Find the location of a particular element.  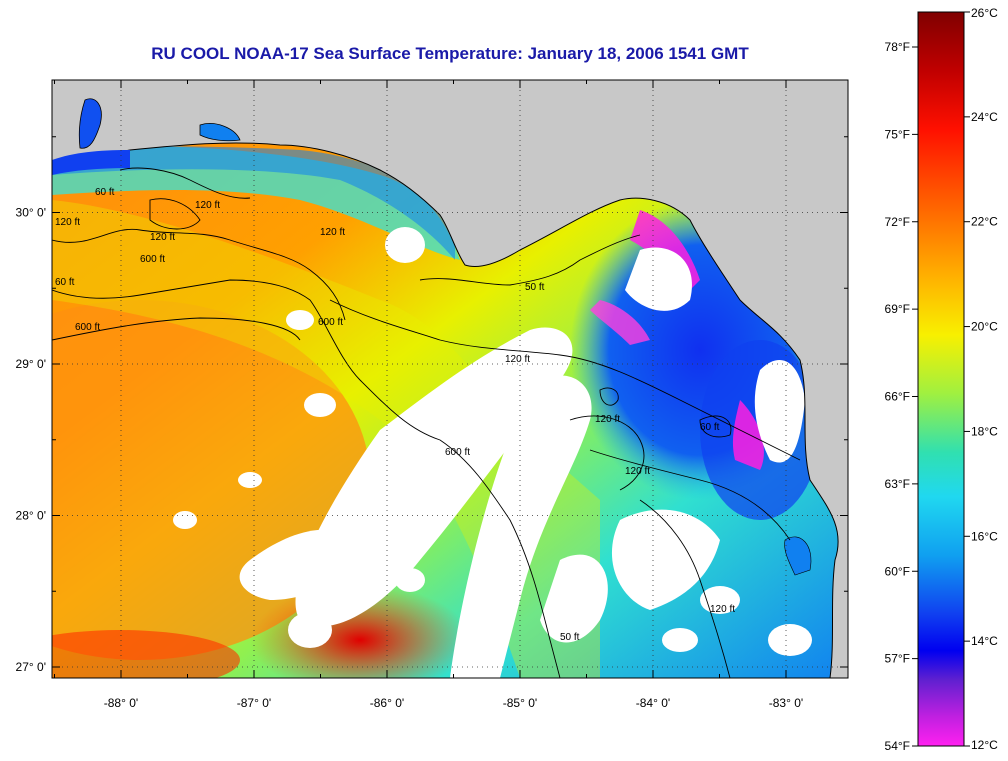

fahrenheit-label: 78°F is located at coordinates (897, 47).